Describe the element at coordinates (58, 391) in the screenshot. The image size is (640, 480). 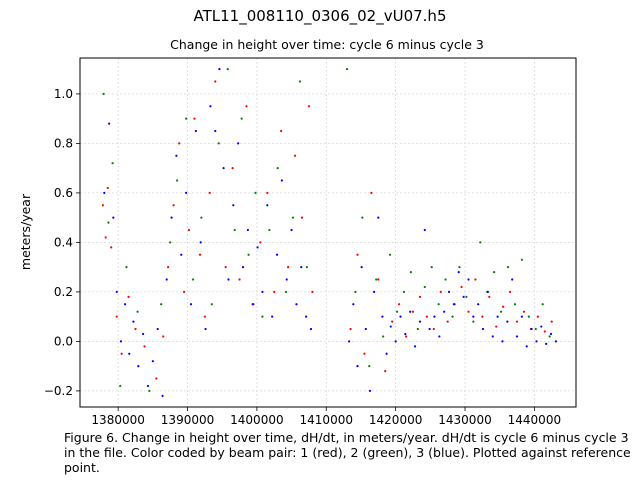
I see `y-tick-label: −0.2` at that location.